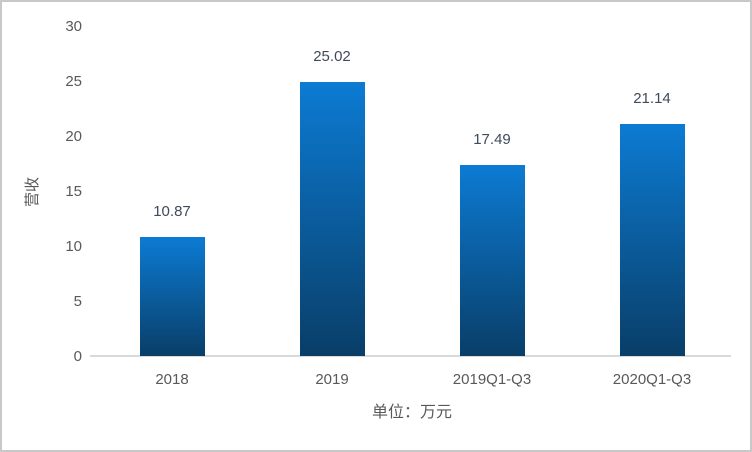 The height and width of the screenshot is (452, 752). Describe the element at coordinates (172, 212) in the screenshot. I see `bar-value-label: 10.87` at that location.